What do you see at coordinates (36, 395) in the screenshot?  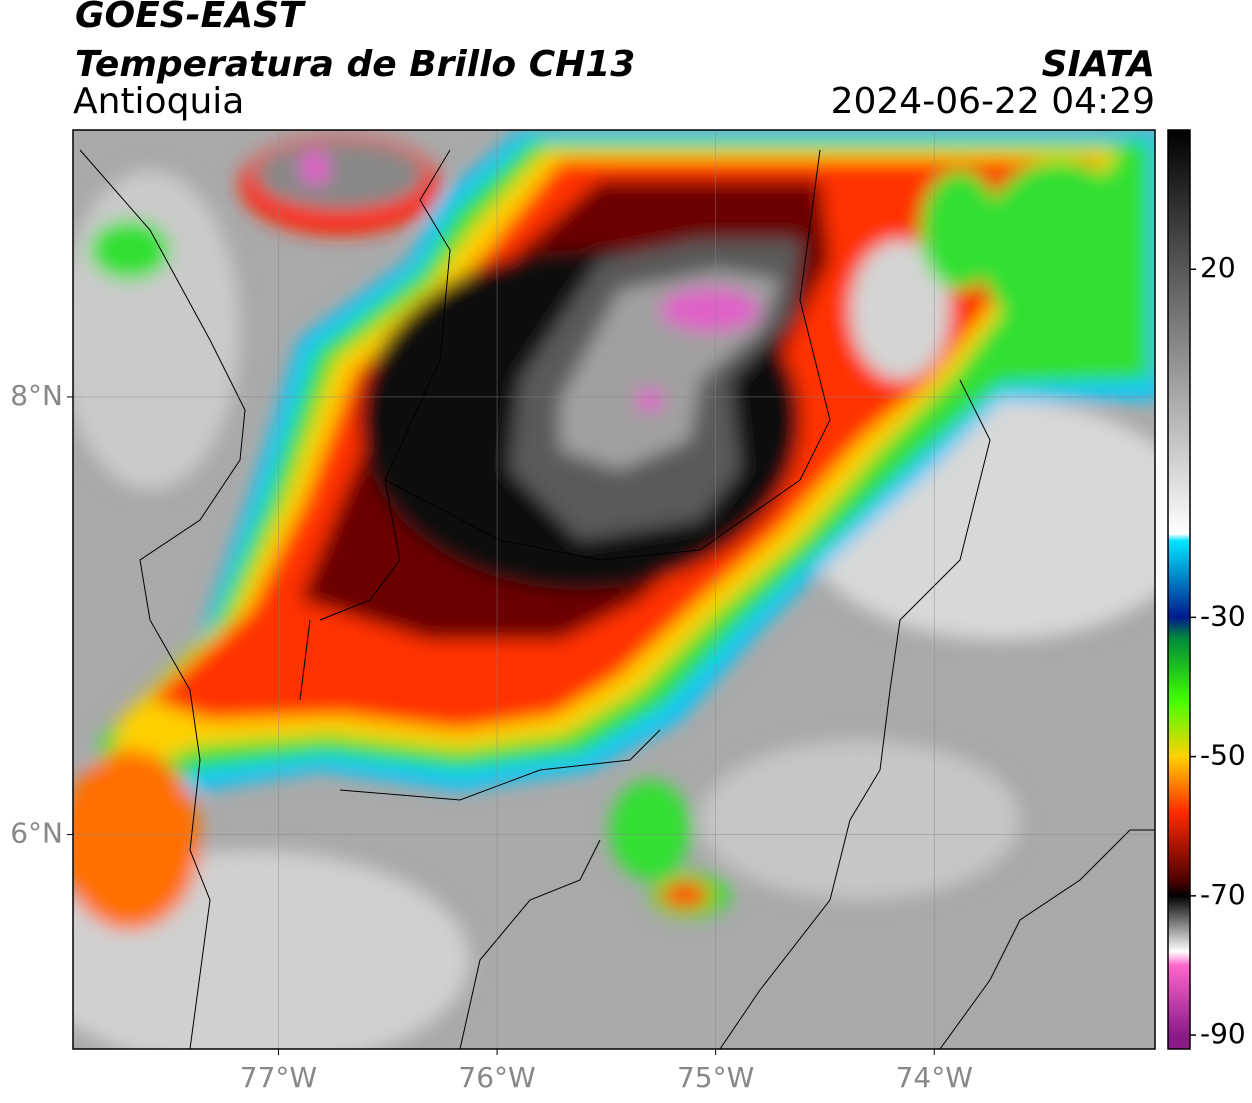 I see `lat-tick-label: 8°N` at bounding box center [36, 395].